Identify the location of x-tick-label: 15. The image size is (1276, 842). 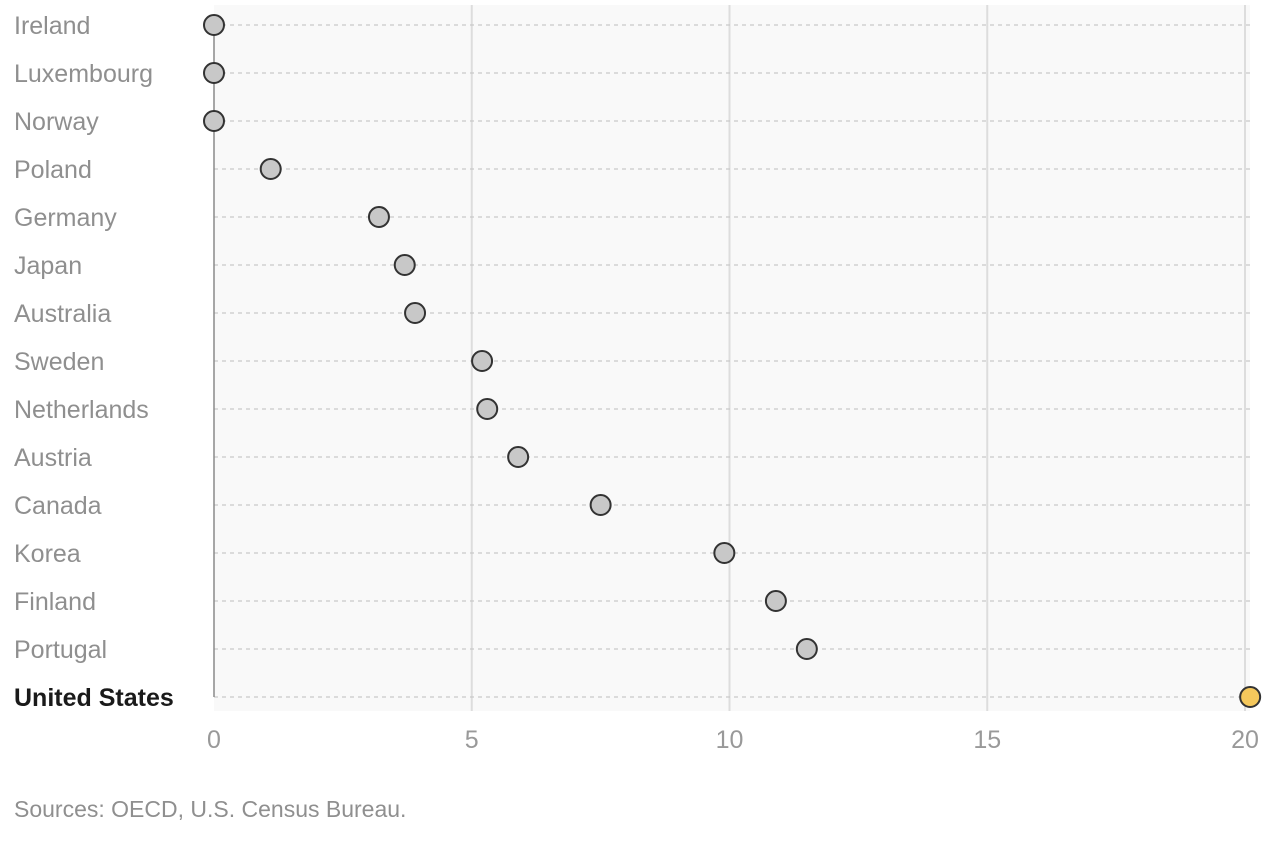
(987, 740).